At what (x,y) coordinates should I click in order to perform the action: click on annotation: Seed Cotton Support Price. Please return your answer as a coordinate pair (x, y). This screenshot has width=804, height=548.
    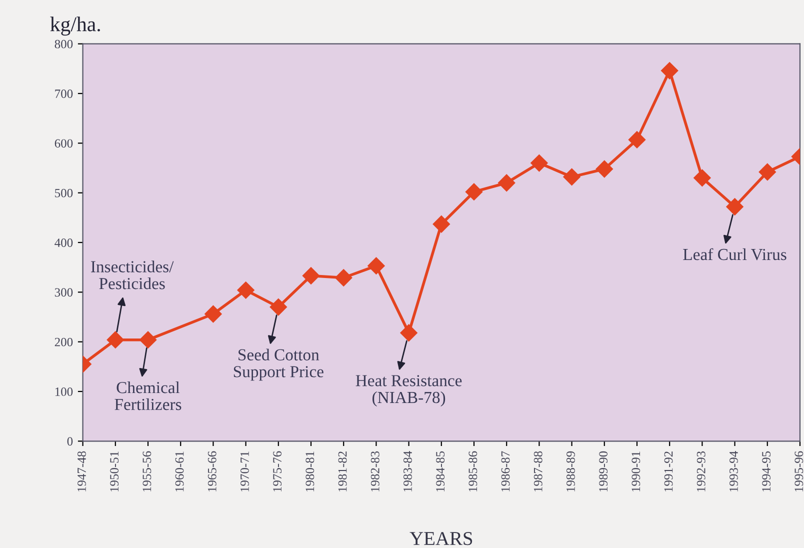
    Looking at the image, I should click on (279, 364).